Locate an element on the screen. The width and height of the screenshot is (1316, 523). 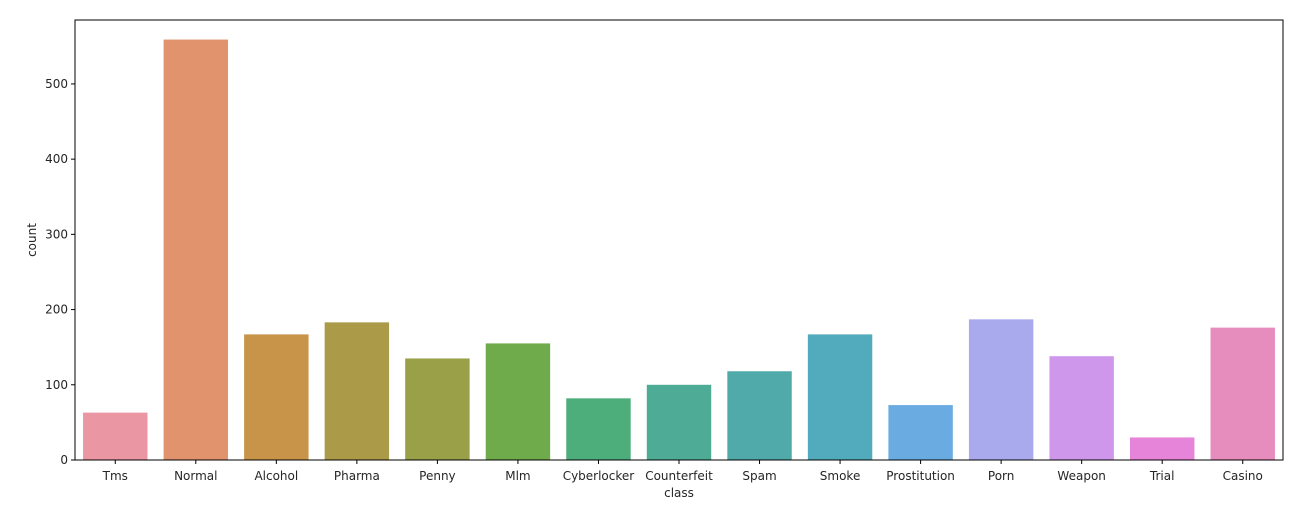
x-tick-label: Spam is located at coordinates (759, 476).